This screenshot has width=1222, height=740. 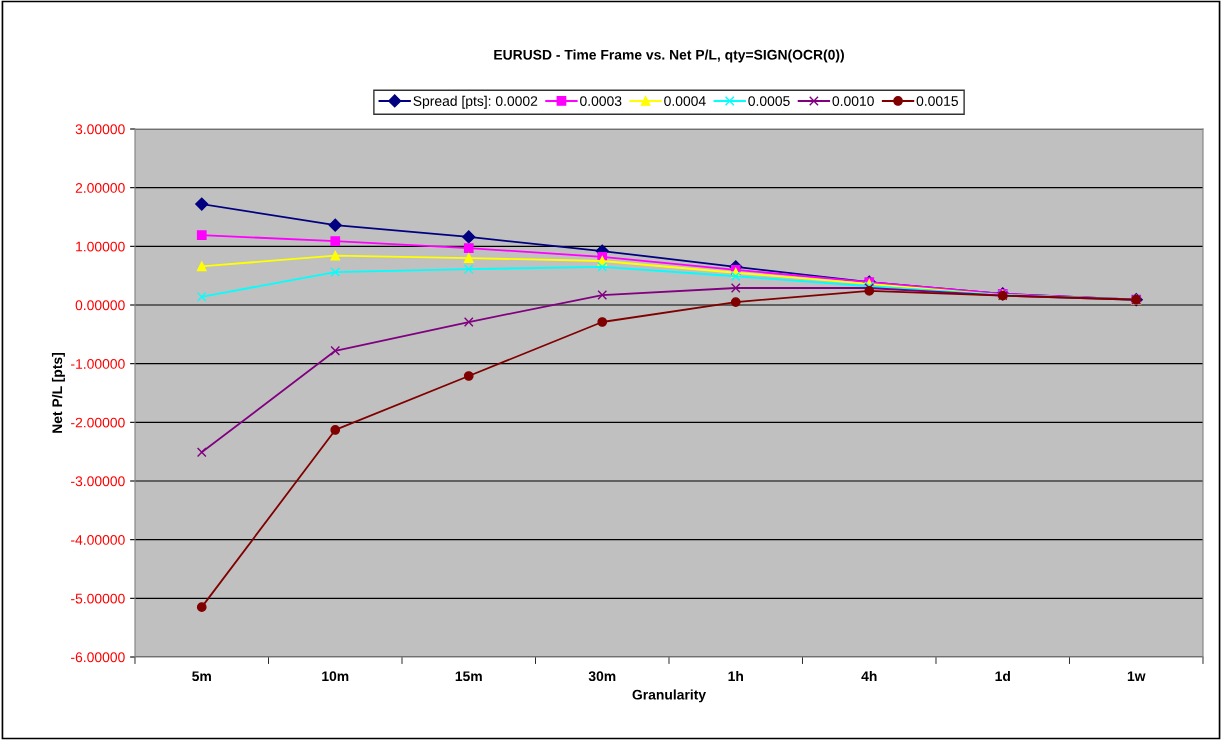 I want to click on x-tick-label: 1h, so click(x=735, y=675).